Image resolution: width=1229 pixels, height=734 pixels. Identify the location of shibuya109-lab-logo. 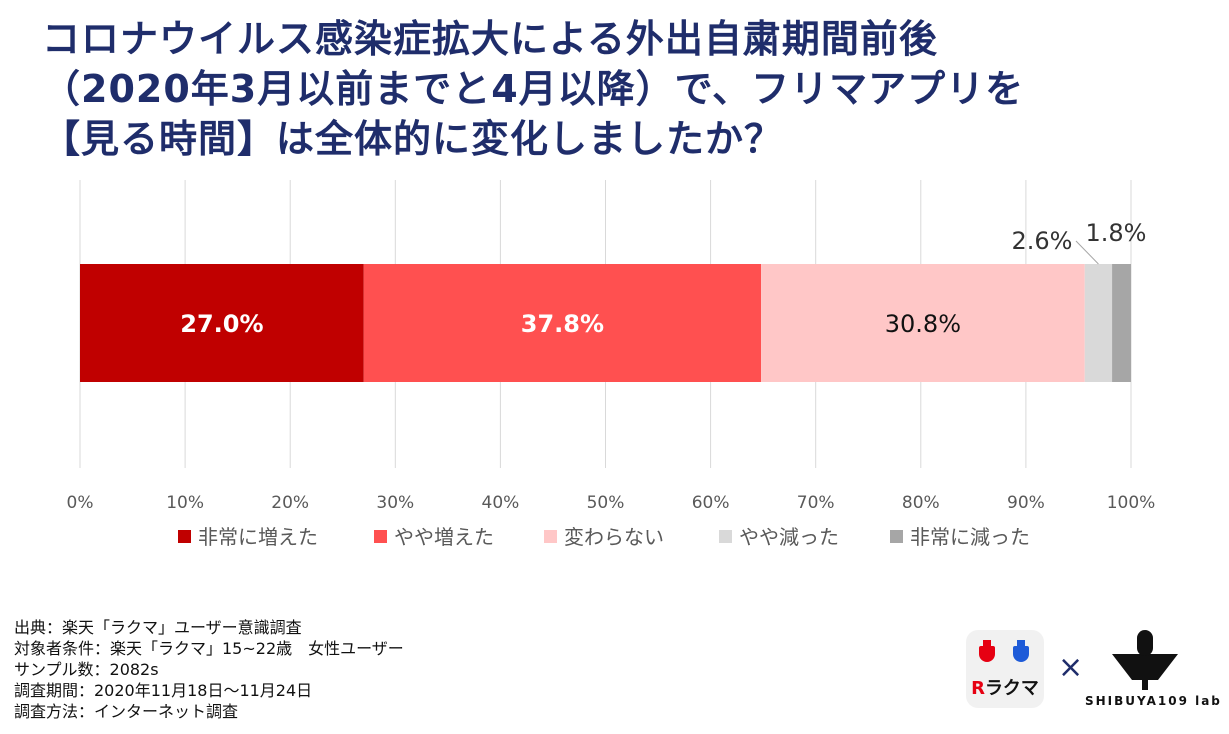
(1145, 660).